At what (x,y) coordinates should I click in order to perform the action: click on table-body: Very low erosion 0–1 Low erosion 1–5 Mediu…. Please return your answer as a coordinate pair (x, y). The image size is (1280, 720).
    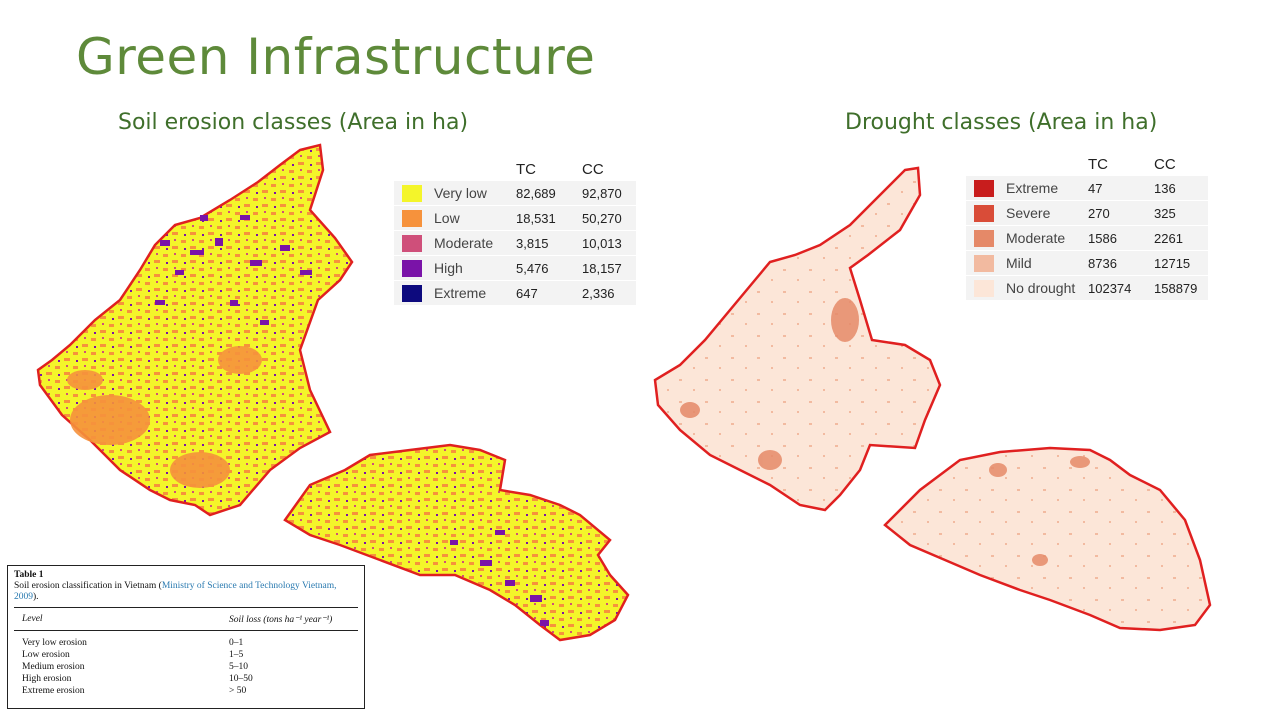
    Looking at the image, I should click on (186, 667).